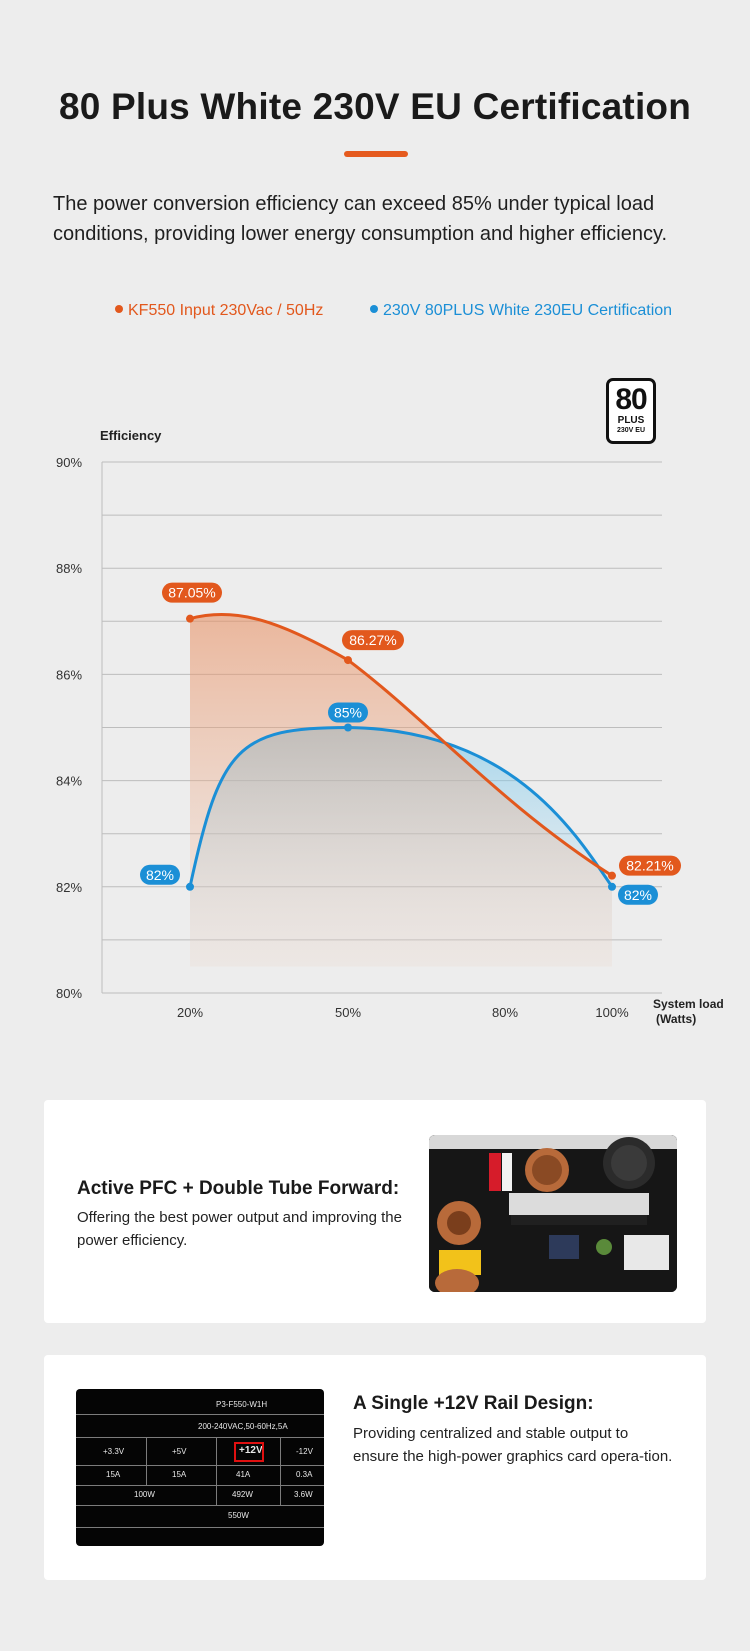 The image size is (750, 1651). What do you see at coordinates (238, 1515) in the screenshot?
I see `total-watts: 550W` at bounding box center [238, 1515].